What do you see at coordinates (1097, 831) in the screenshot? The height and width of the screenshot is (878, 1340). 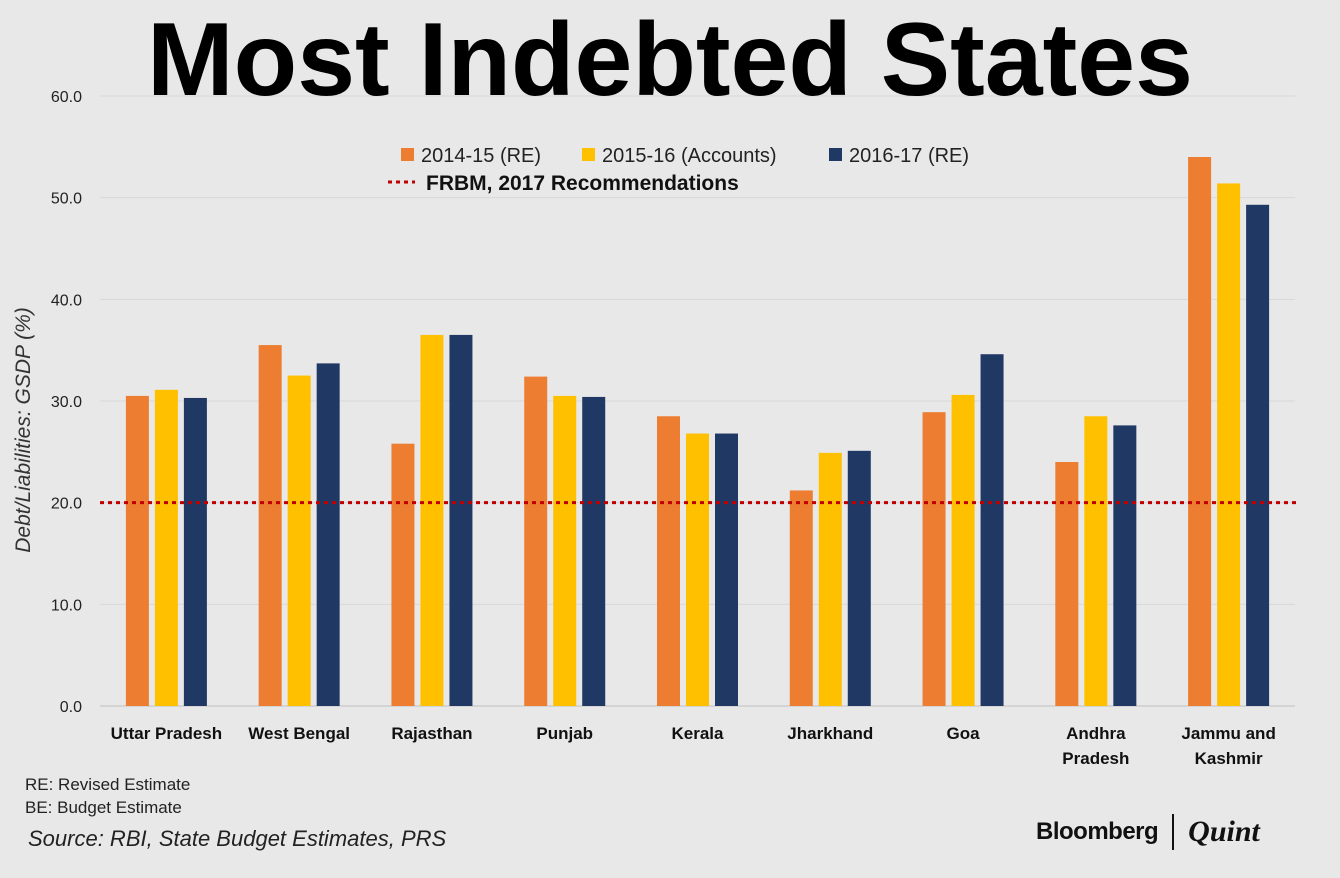 I see `bloomberg-wordmark: Bloomberg` at bounding box center [1097, 831].